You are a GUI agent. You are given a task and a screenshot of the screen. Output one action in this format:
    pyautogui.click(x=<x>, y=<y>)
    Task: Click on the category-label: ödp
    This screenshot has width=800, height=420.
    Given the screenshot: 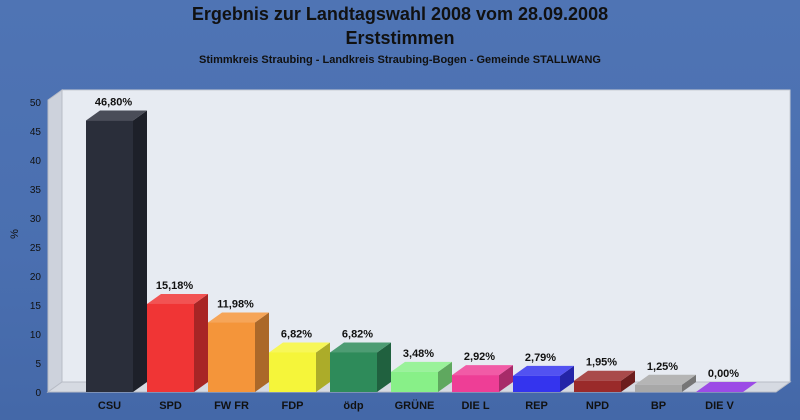 What is the action you would take?
    pyautogui.click(x=353, y=406)
    